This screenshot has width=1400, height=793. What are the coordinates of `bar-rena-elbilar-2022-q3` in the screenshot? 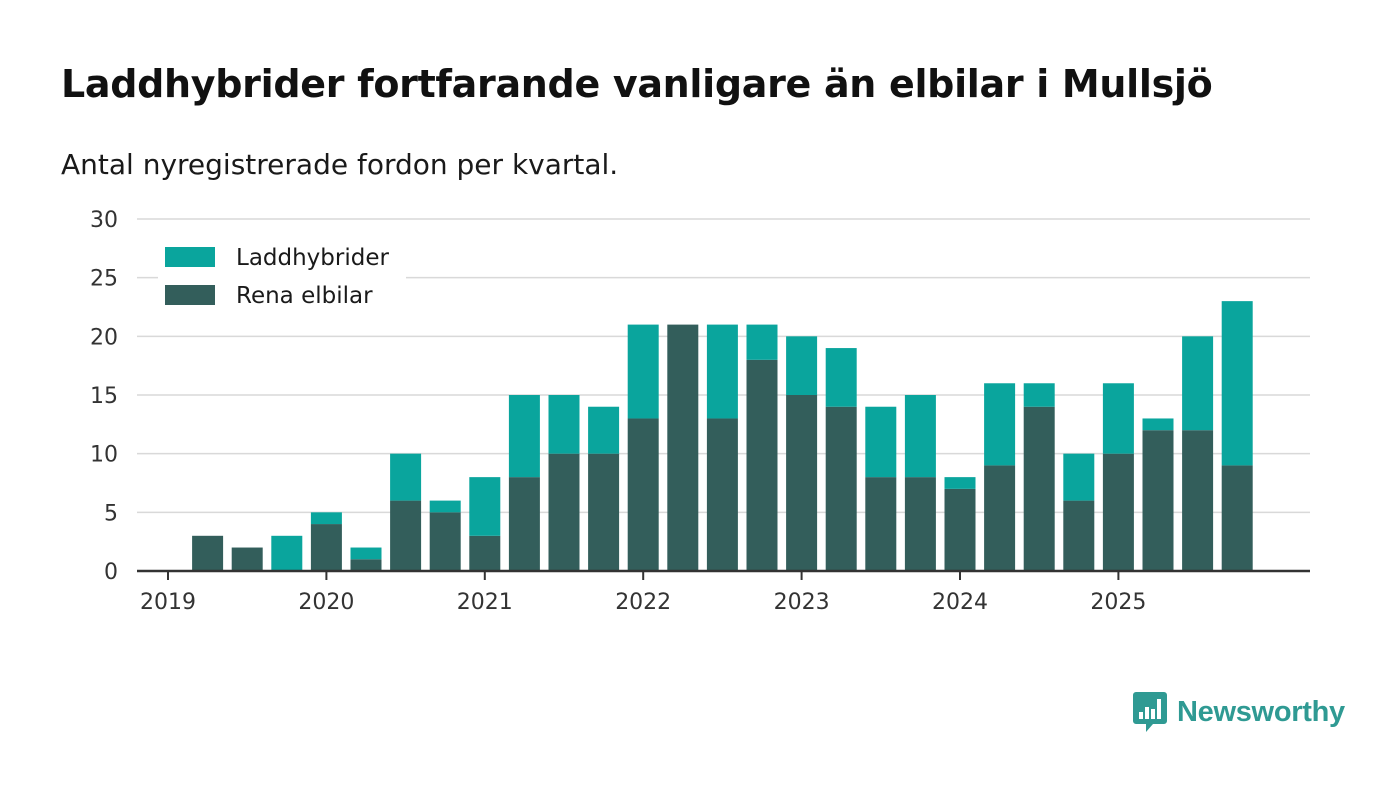 It's located at (722, 494).